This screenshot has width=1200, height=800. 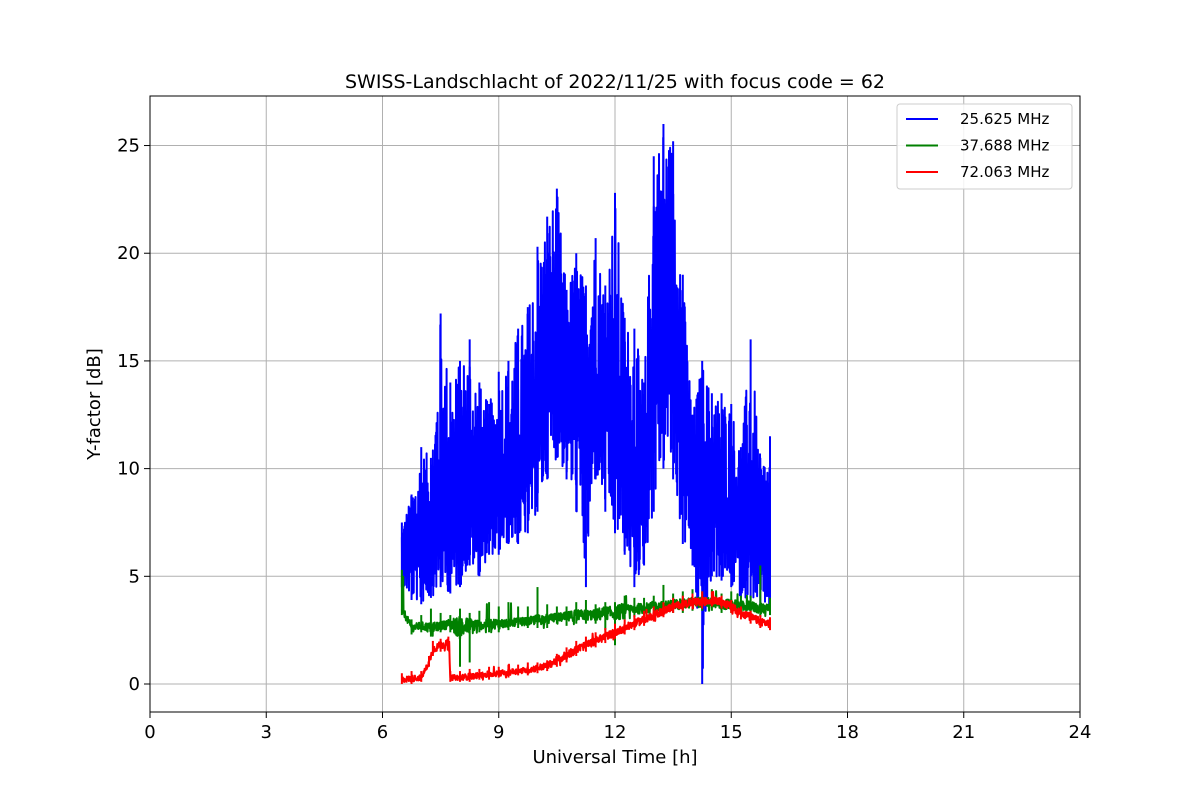 What do you see at coordinates (1080, 732) in the screenshot?
I see `x-tick-label: 24` at bounding box center [1080, 732].